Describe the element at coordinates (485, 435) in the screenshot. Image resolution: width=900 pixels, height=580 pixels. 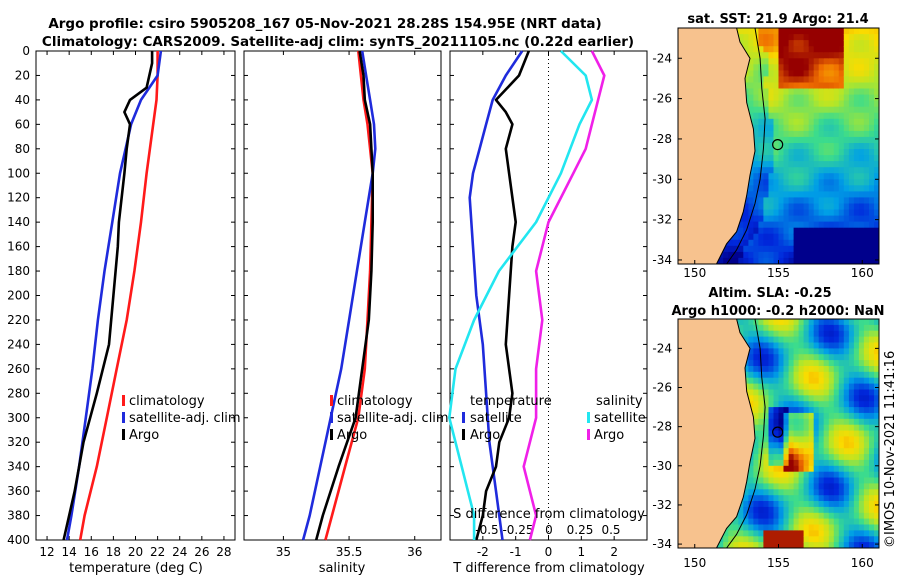
I see `legend-label-t-argo: Argo` at that location.